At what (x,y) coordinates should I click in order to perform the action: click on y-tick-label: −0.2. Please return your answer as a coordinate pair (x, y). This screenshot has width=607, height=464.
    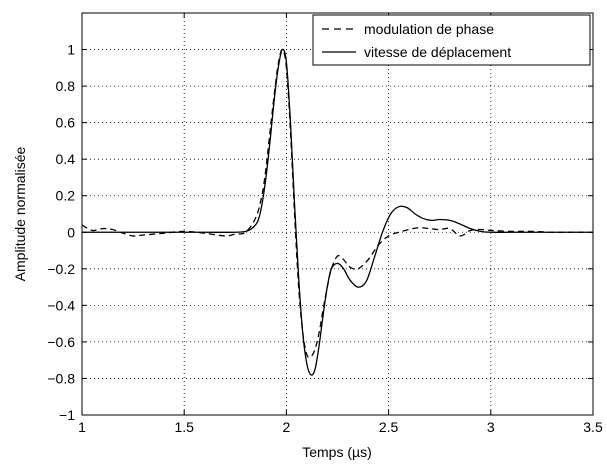
    Looking at the image, I should click on (61, 269).